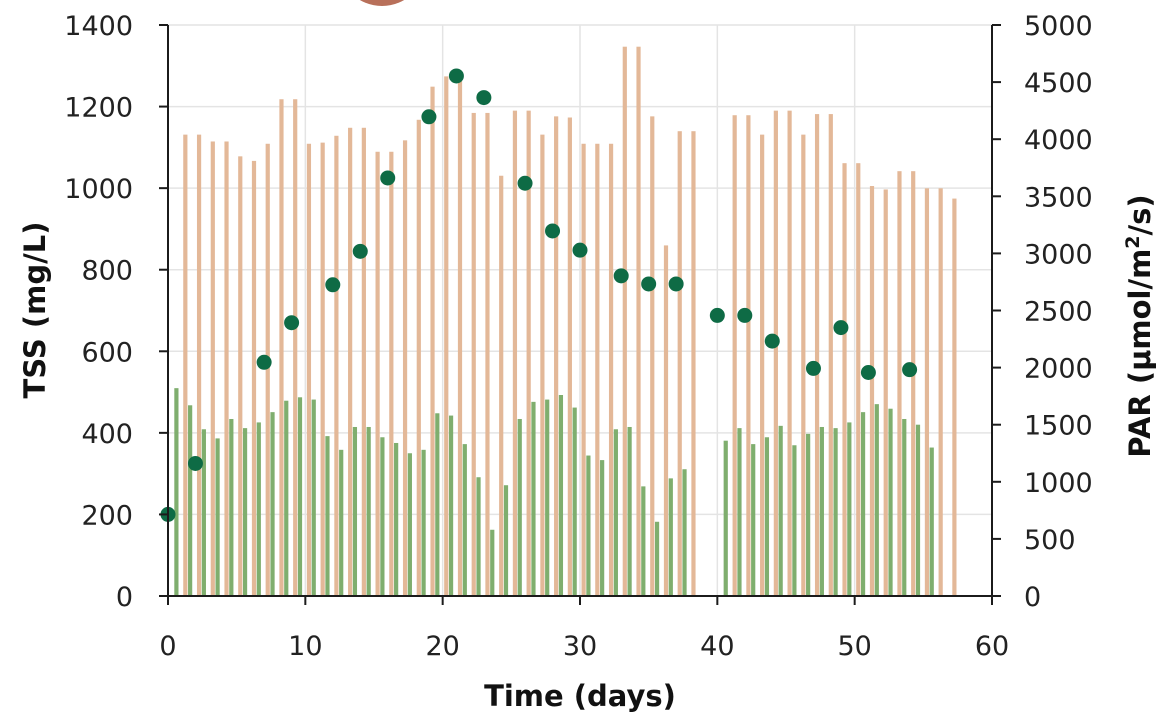  I want to click on x-tick-label: 20, so click(442, 646).